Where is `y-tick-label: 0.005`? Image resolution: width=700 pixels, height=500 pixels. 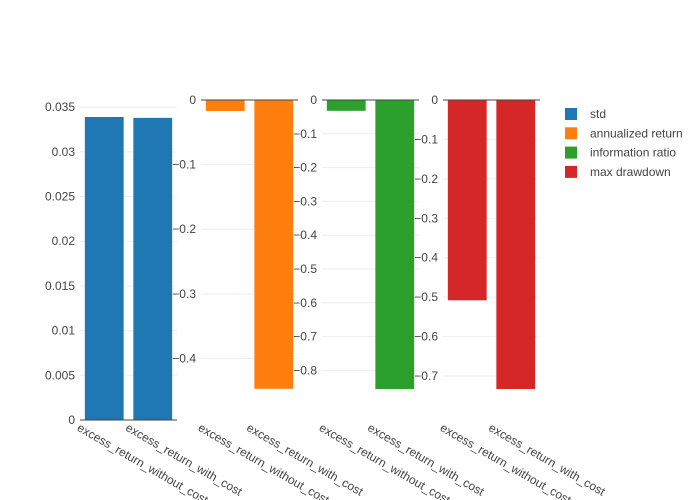
y-tick-label: 0.005 is located at coordinates (60, 375).